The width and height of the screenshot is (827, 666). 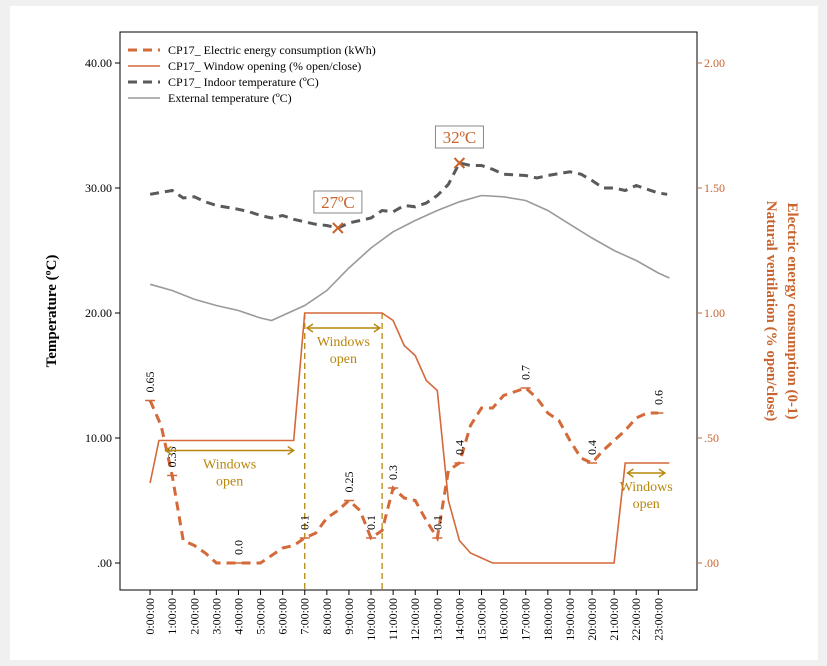 I want to click on y-axis-label: Temperature (ºC), so click(x=52, y=311).